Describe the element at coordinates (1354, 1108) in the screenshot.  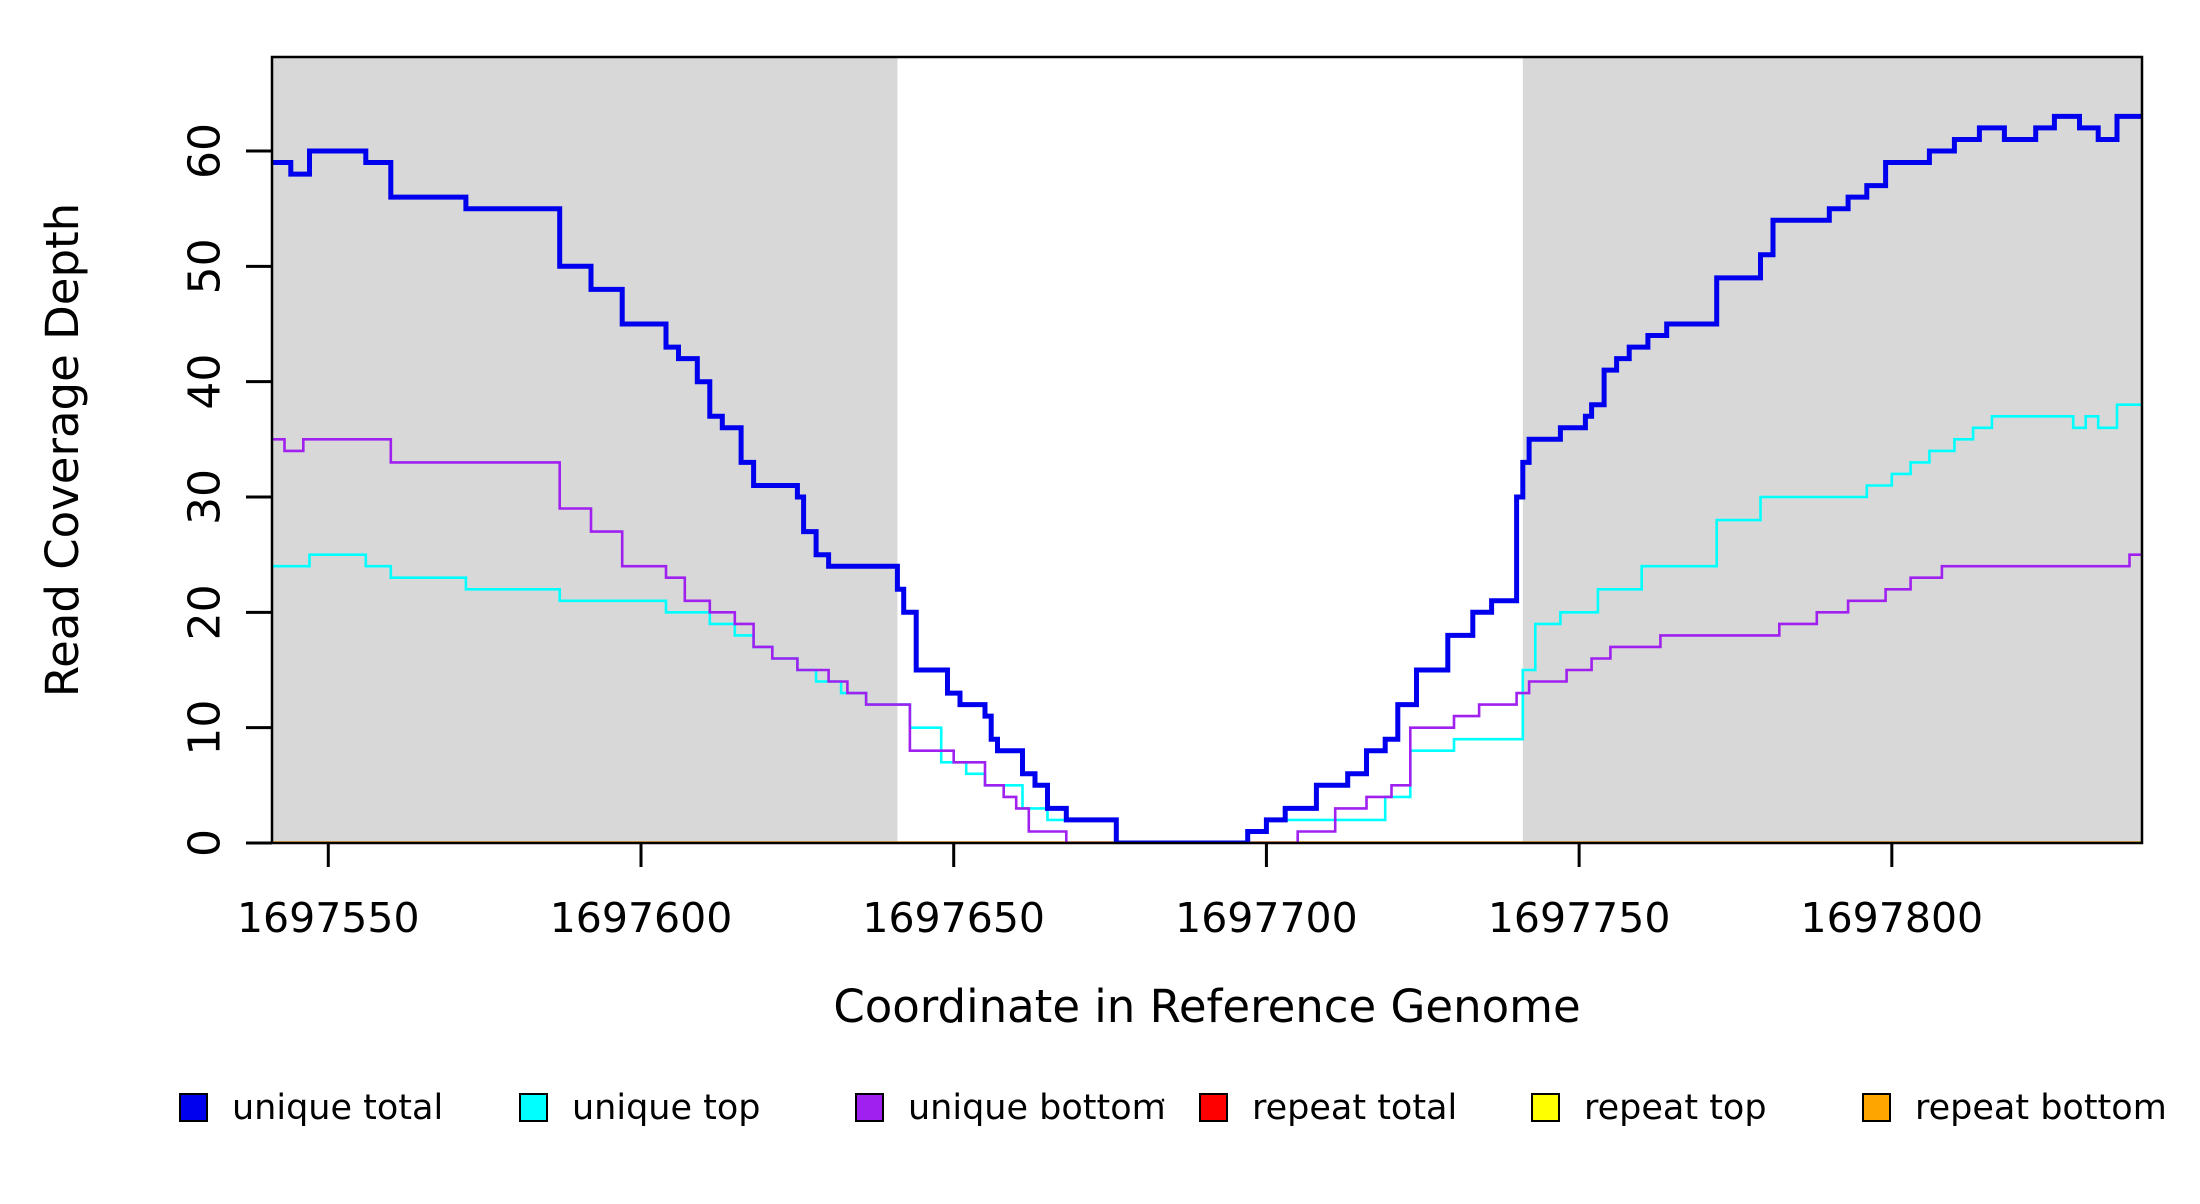
I see `legend-label: repeat total` at that location.